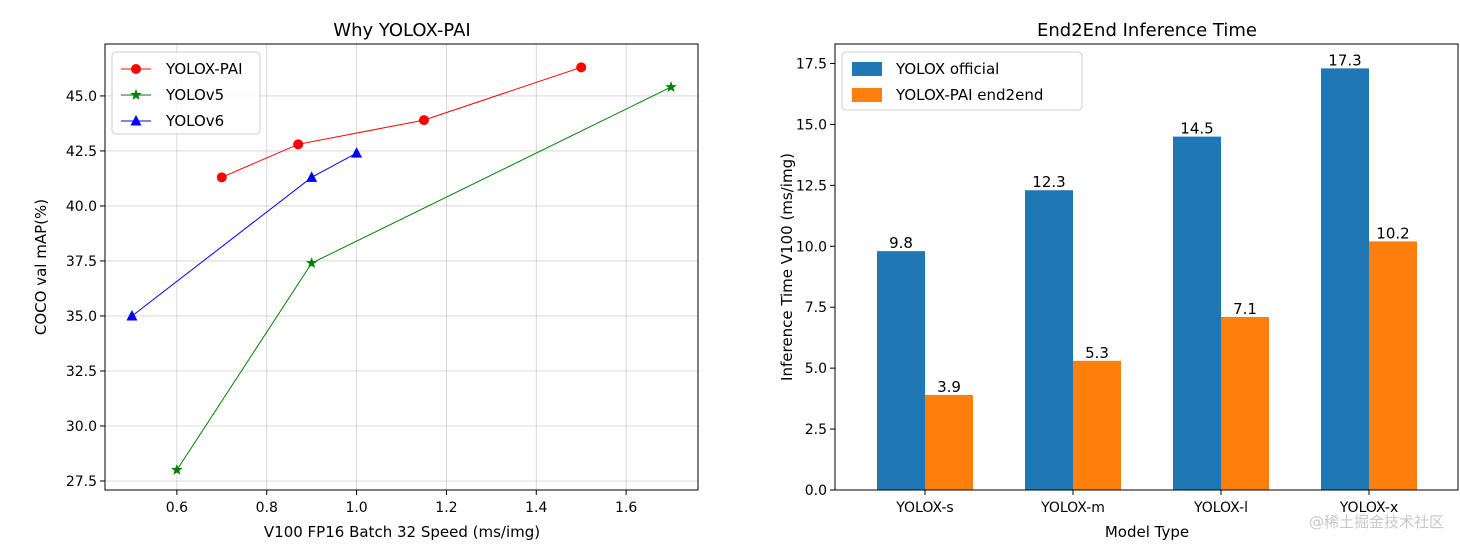 This screenshot has height=548, width=1460. I want to click on left-y-axis-label: COCO val mAP(%), so click(41, 267).